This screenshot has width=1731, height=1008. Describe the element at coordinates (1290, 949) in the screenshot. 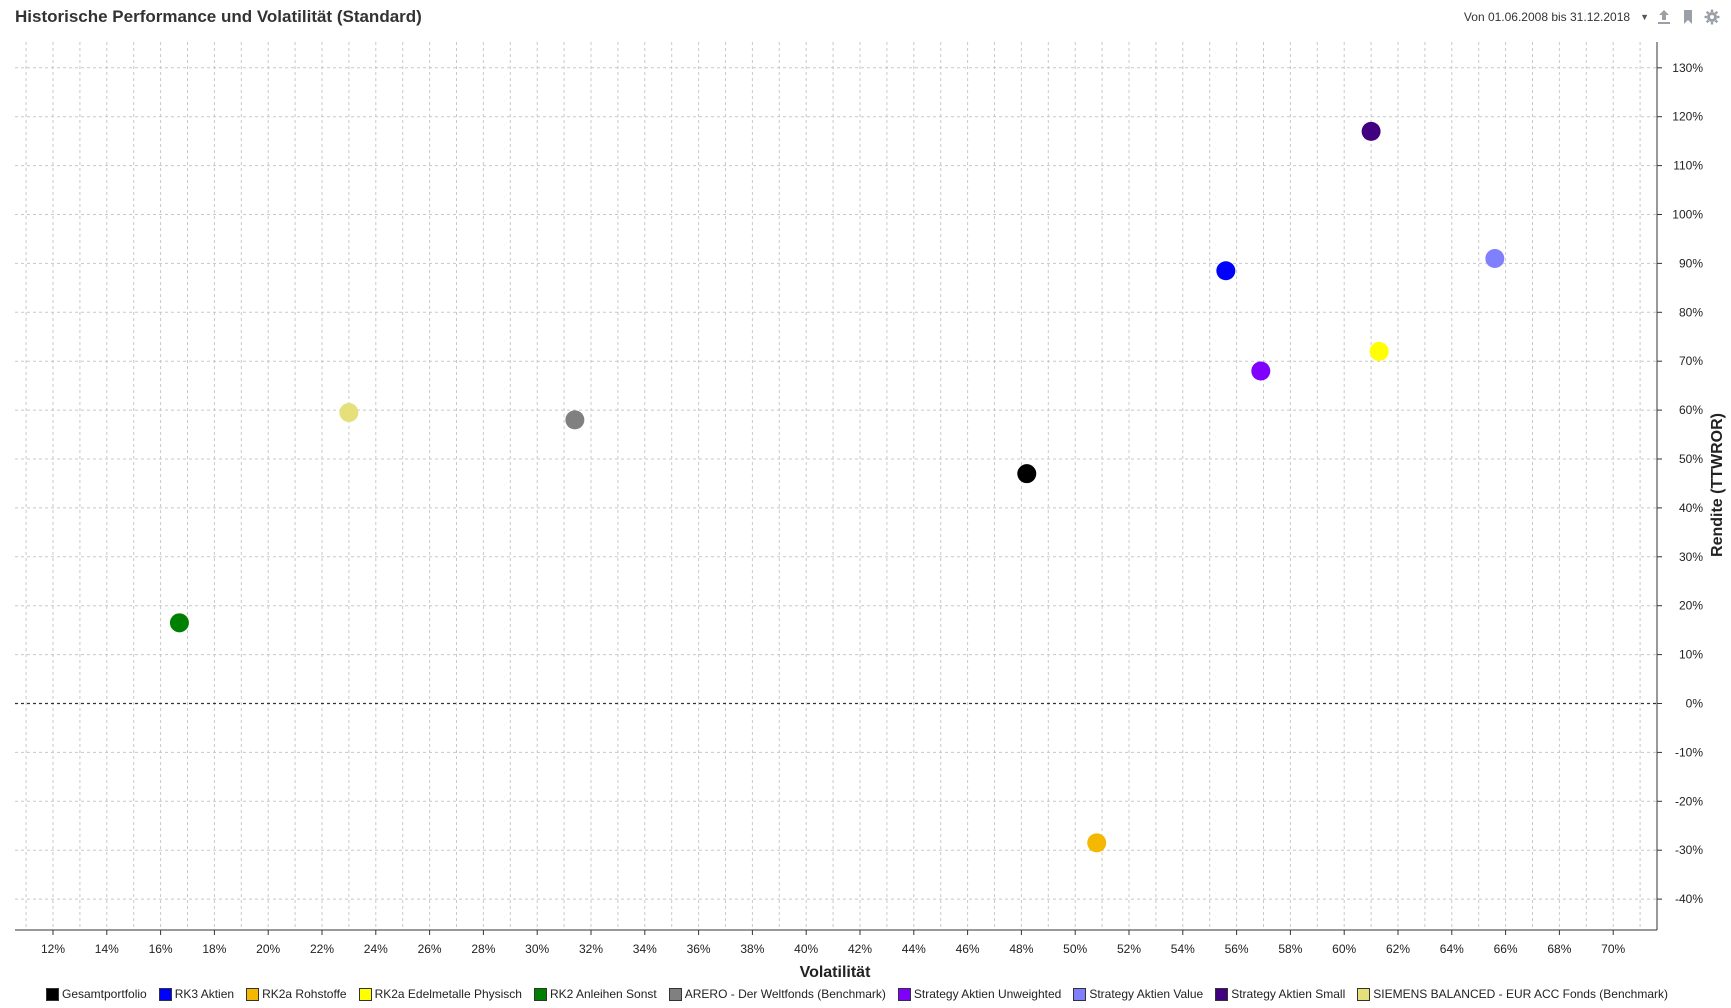

I see `x-tick-label: 58%` at that location.